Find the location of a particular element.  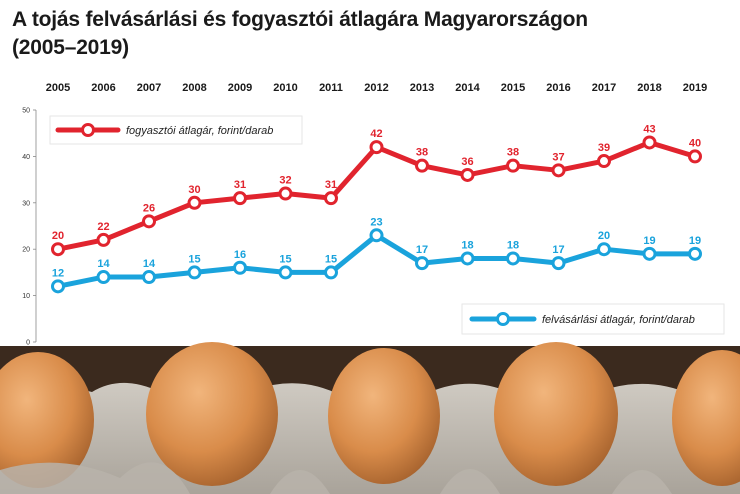

legend-purchase: felvásárlási átlagár, forint/darab is located at coordinates (593, 319).